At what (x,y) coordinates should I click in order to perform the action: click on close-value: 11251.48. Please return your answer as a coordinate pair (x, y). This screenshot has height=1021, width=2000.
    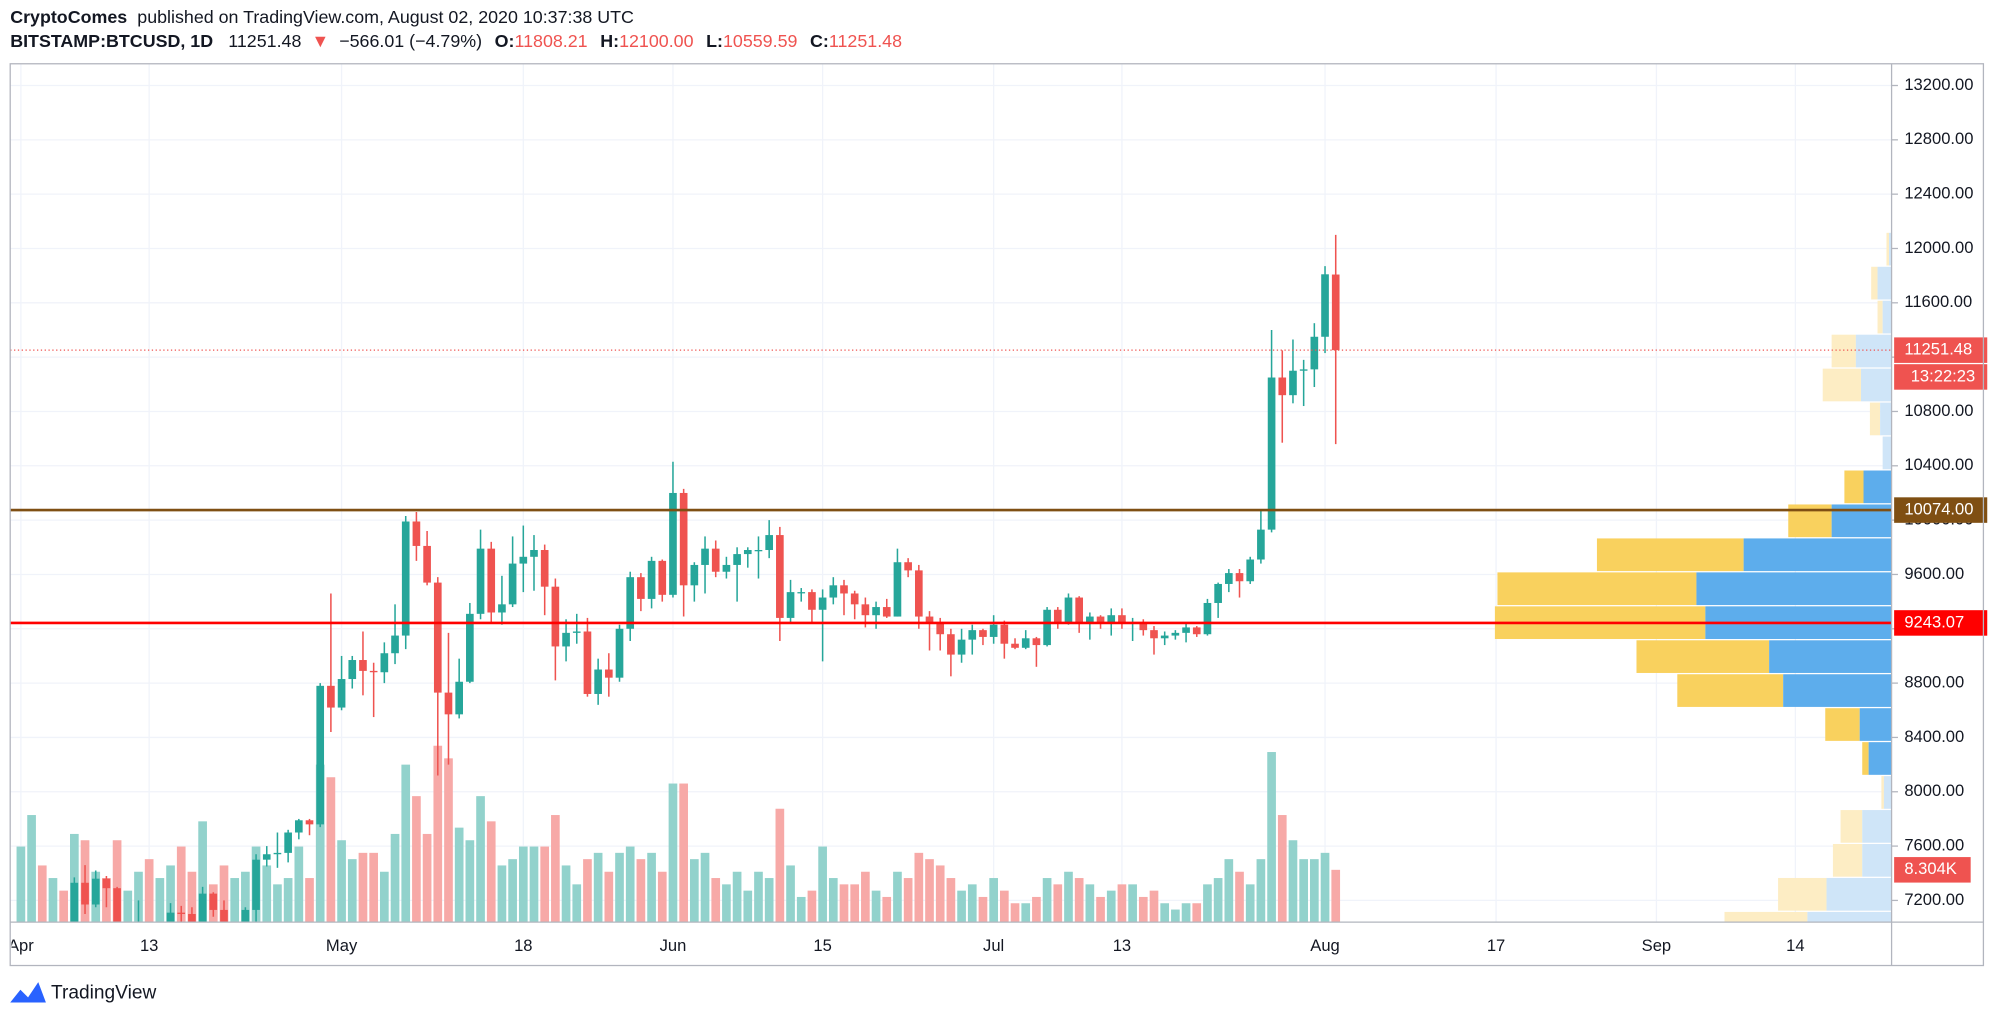
    Looking at the image, I should click on (865, 41).